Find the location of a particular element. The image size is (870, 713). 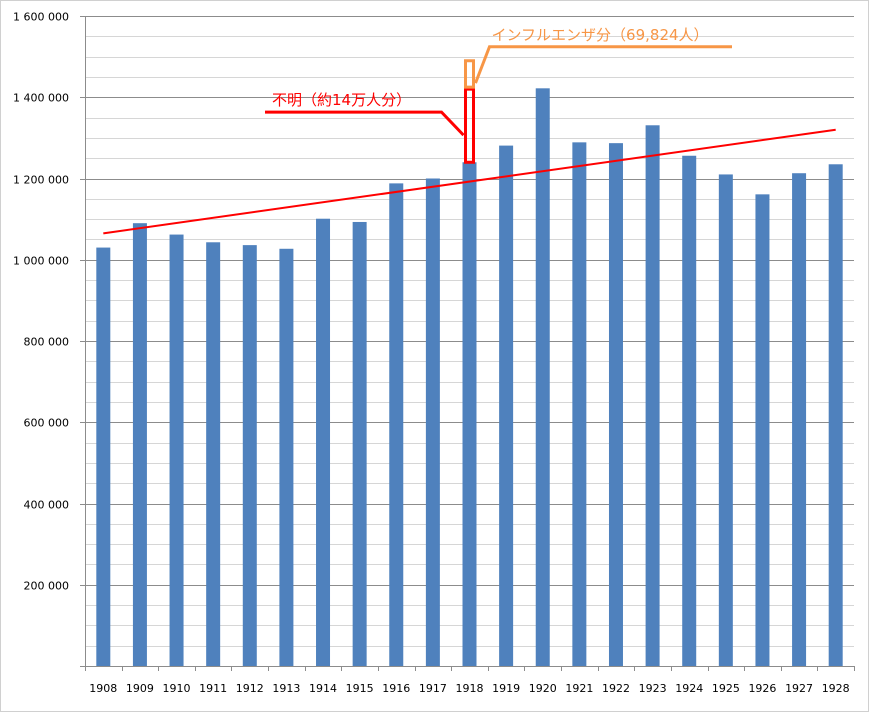

unknown-deaths-bracket is located at coordinates (469, 125).